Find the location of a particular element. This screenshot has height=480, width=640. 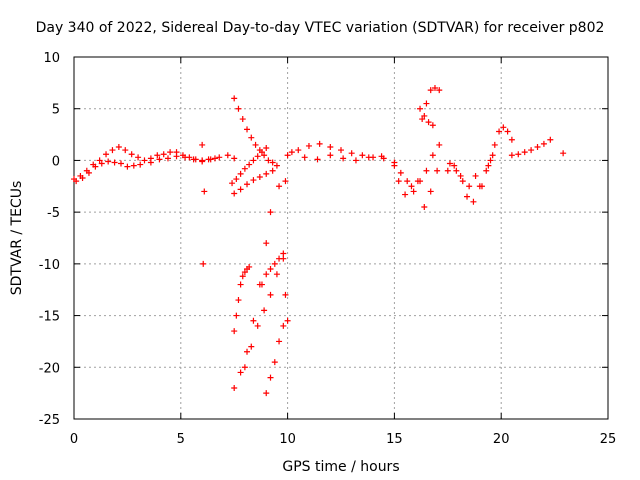

series-isolated-23h is located at coordinates (563, 153).